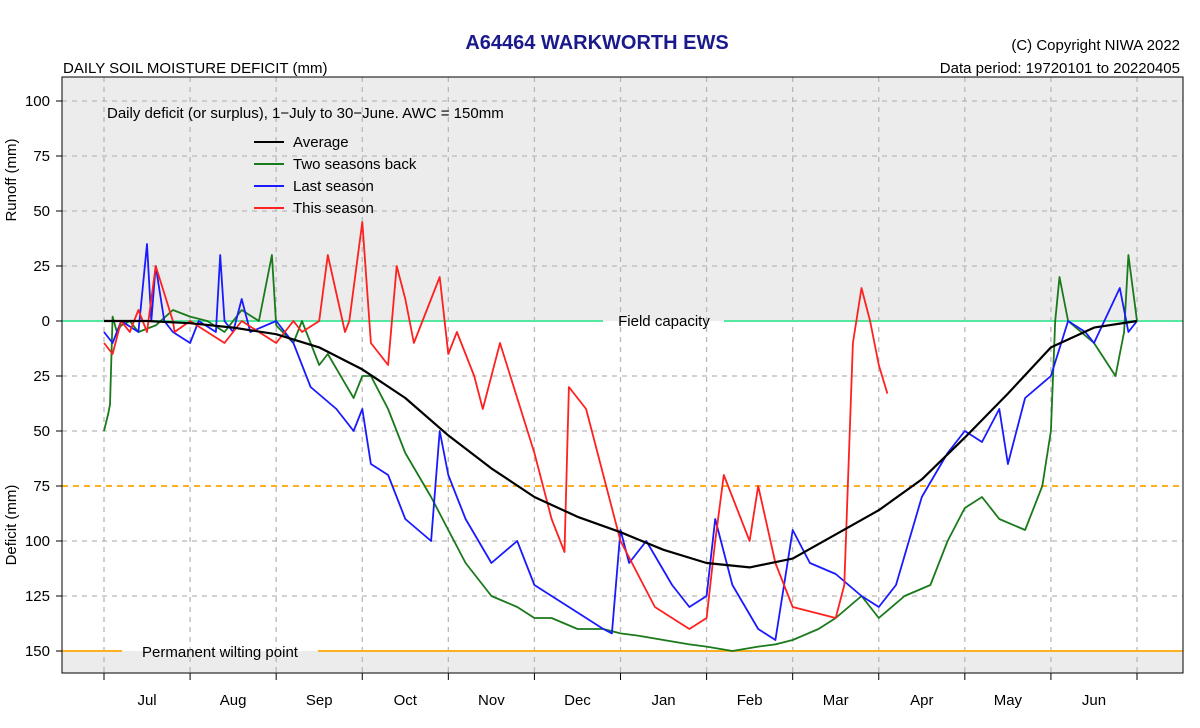 The width and height of the screenshot is (1200, 728). I want to click on copyright-text: (C) Copyright NIWA 2022, so click(1095, 45).